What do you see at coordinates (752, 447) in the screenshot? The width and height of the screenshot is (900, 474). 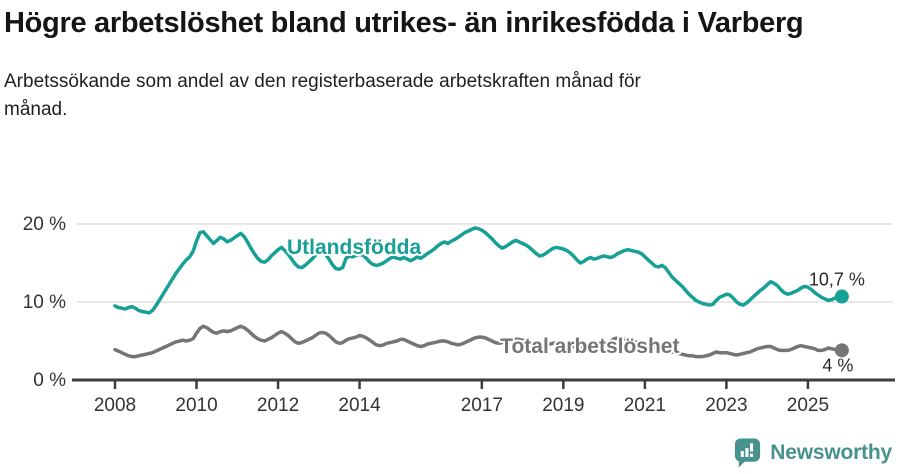 I see `logo-exclamation-bar` at bounding box center [752, 447].